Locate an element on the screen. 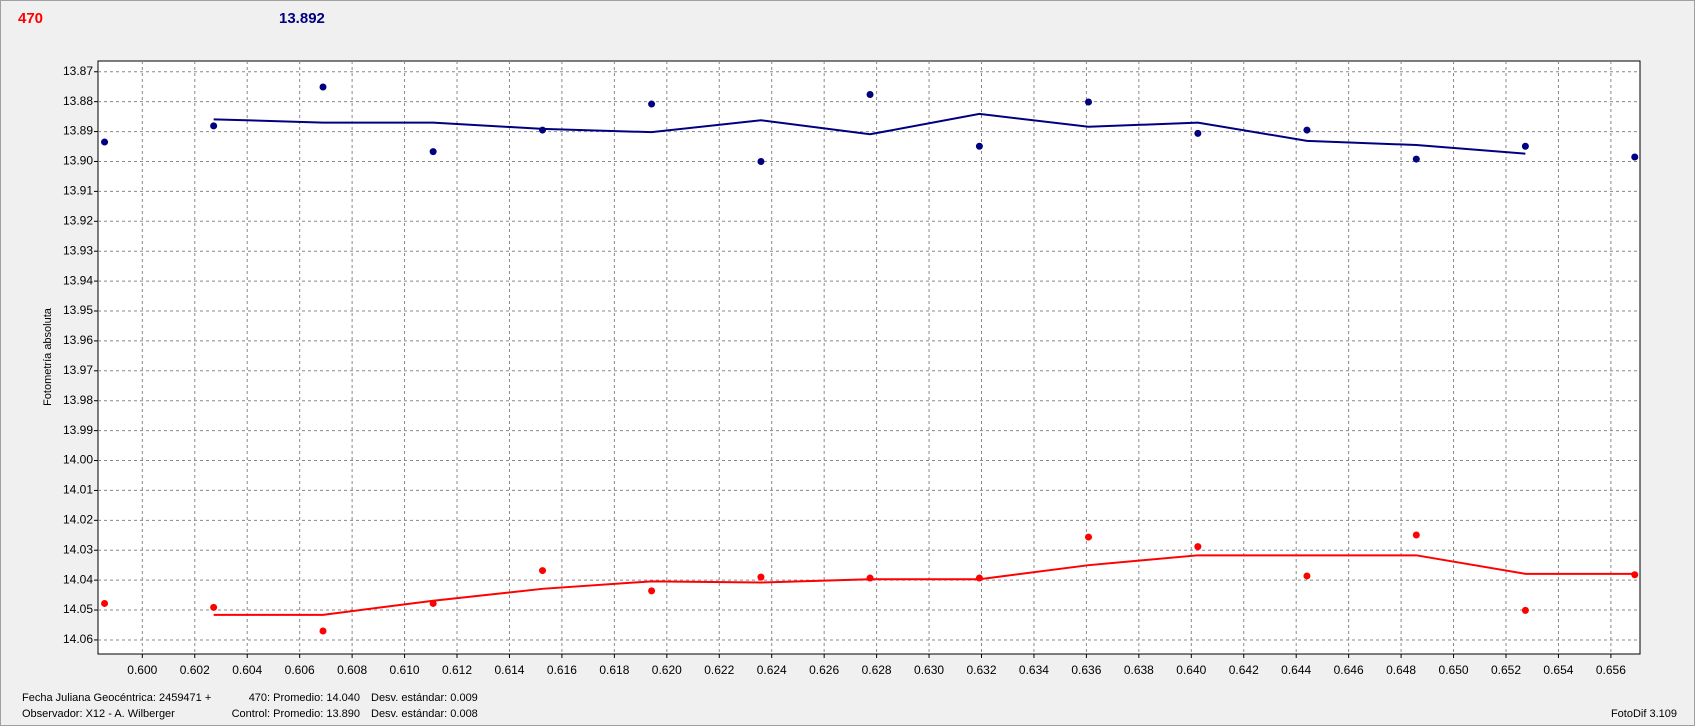 The image size is (1695, 726). y-tick-label: 14.02 is located at coordinates (78, 520).